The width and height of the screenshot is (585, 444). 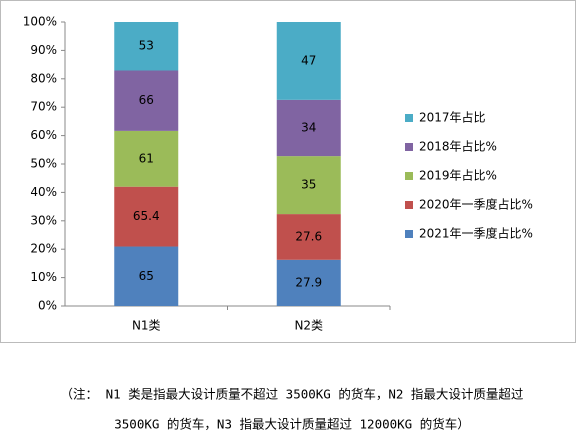 I want to click on legend-label: 2020年一季度占比%, so click(x=476, y=204).